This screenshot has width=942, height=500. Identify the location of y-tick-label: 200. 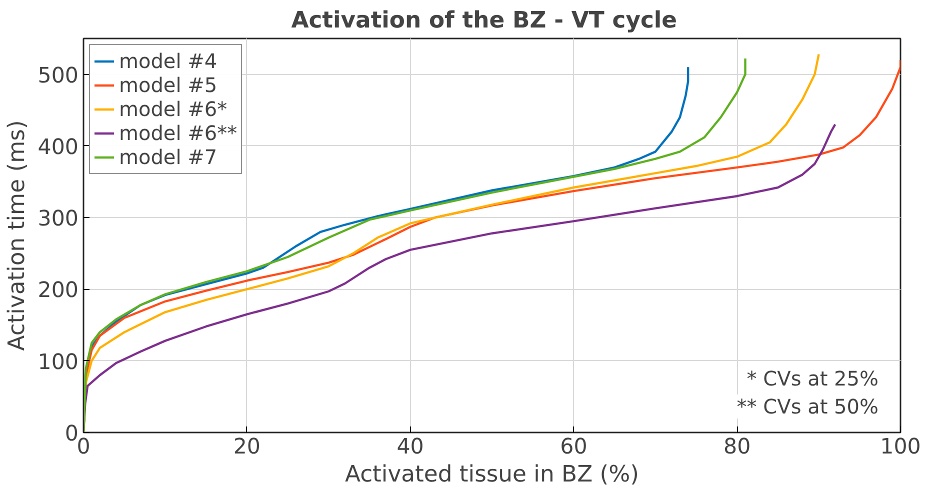
(58, 291).